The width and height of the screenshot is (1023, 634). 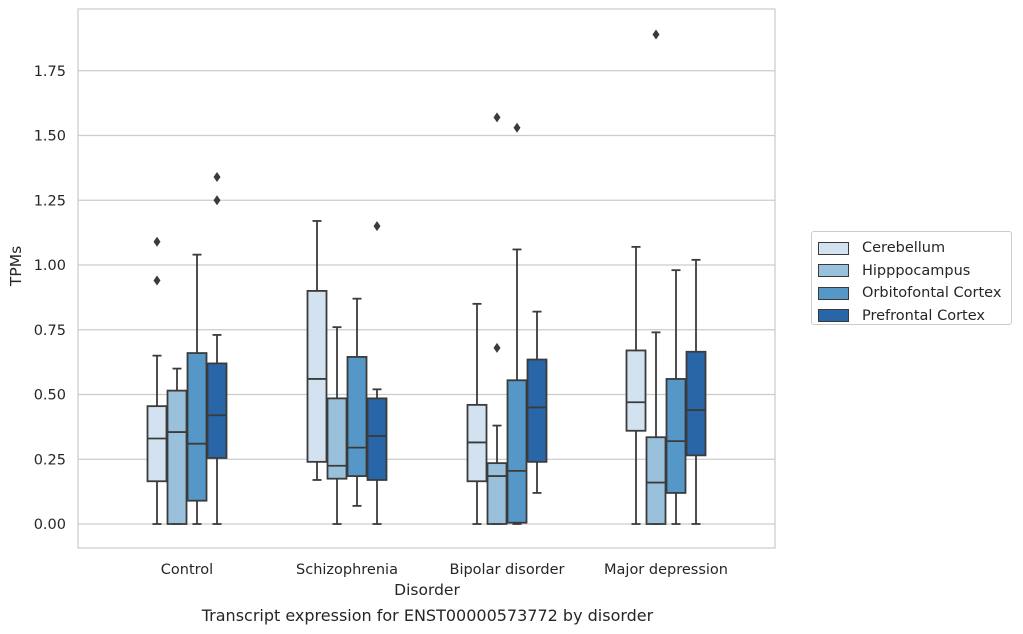 What do you see at coordinates (347, 570) in the screenshot?
I see `x-tick-label: Schizophrenia` at bounding box center [347, 570].